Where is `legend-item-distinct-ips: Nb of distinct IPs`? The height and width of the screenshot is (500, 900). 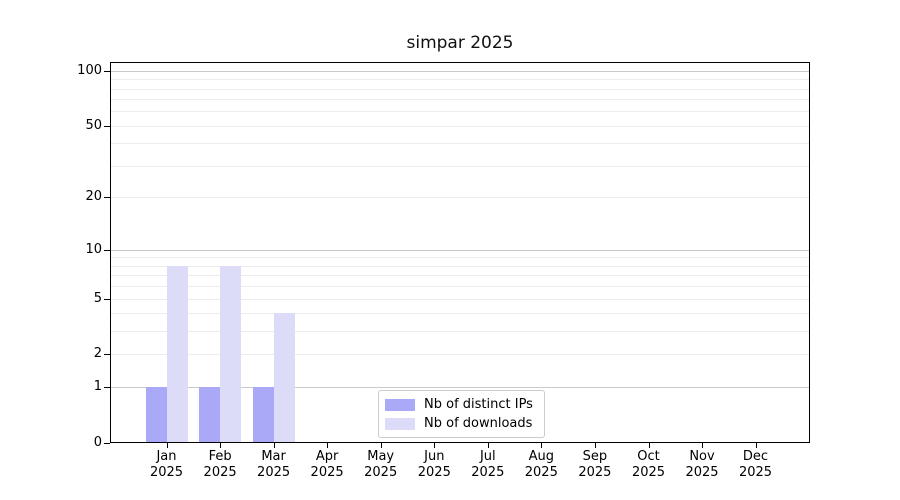
legend-item-distinct-ips: Nb of distinct IPs is located at coordinates (461, 404).